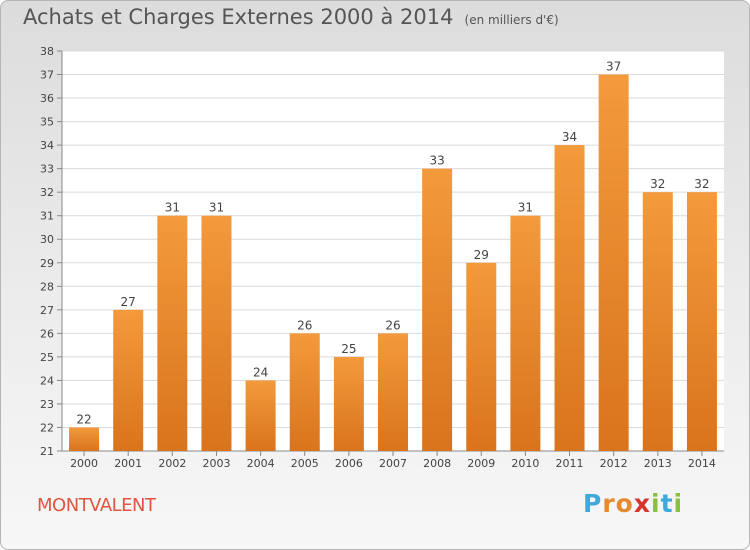 This screenshot has width=750, height=550. I want to click on y-tick-label: 26, so click(47, 333).